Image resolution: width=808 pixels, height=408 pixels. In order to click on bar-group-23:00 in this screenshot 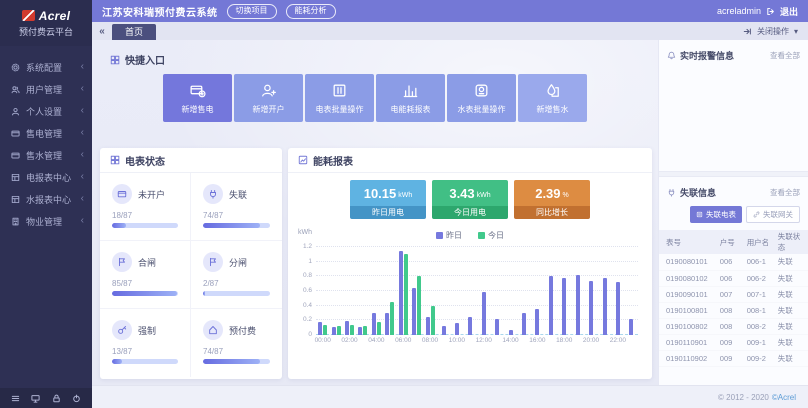, I will do `click(631, 291)`.